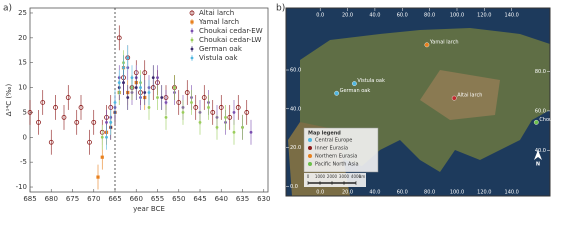 Image resolution: width=580 pixels, height=240 pixels. Describe the element at coordinates (308, 176) in the screenshot. I see `scale-label: 0` at that location.